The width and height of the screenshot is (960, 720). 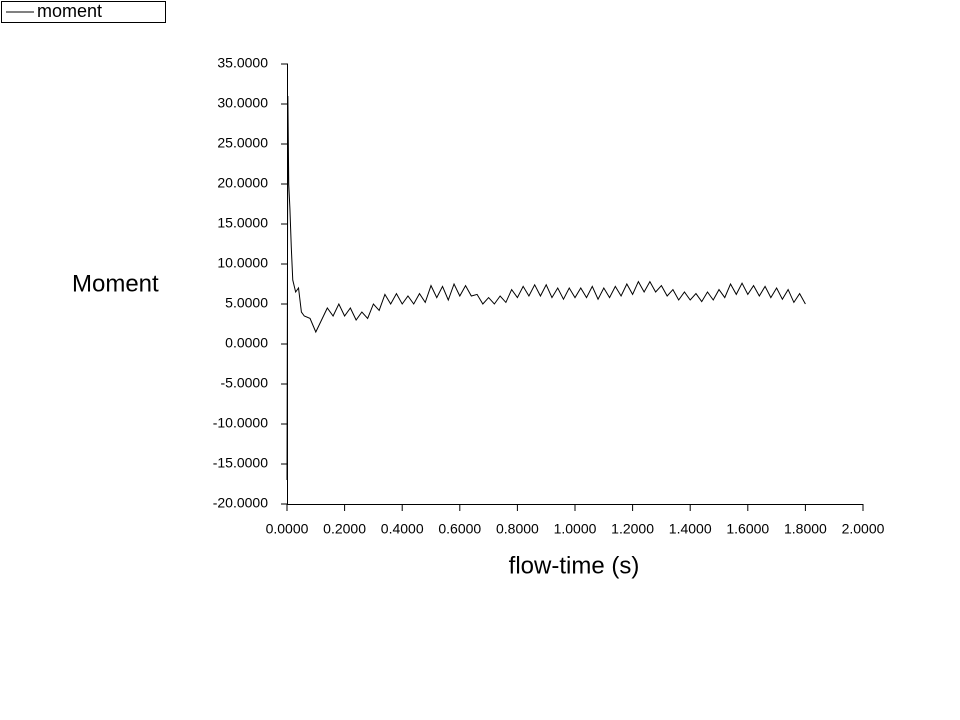 I want to click on y-tick-label: 5.0000, so click(x=246, y=303).